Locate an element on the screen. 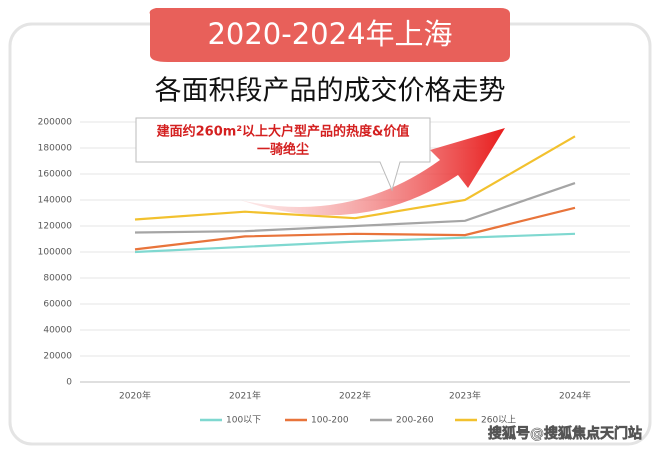  x-tick-label: 2023年 is located at coordinates (465, 396).